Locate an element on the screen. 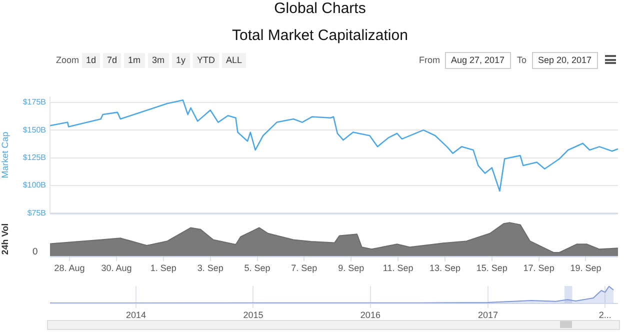 Image resolution: width=640 pixels, height=332 pixels. x-tick-label: 13. Sep is located at coordinates (444, 268).